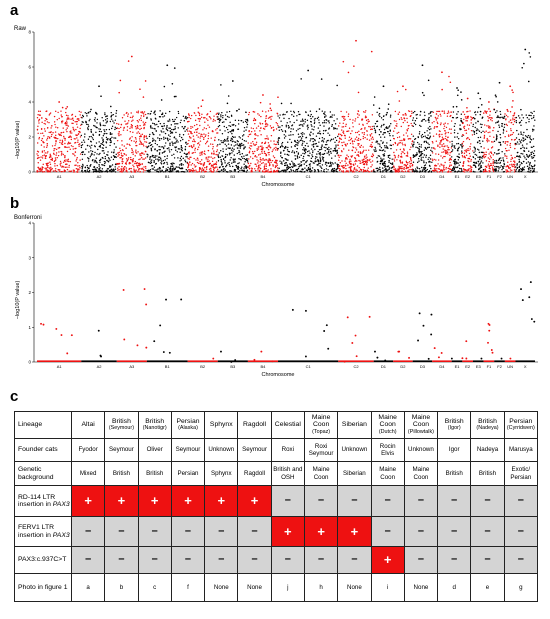 Image resolution: width=550 pixels, height=619 pixels. Describe the element at coordinates (287, 450) in the screenshot. I see `table-cell: Roxi` at that location.